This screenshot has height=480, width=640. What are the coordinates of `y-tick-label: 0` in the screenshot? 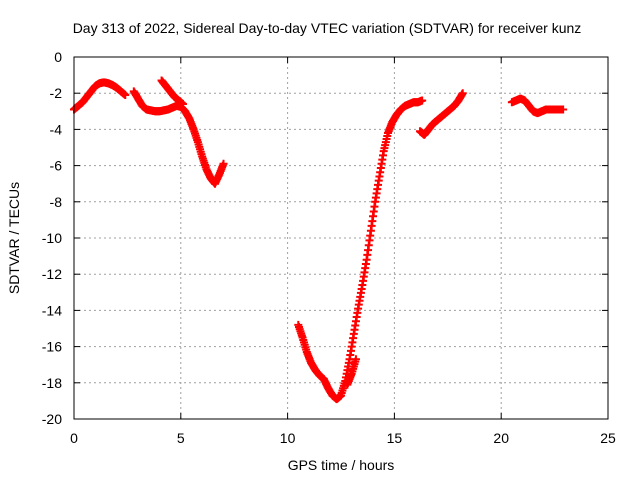 It's located at (58, 57).